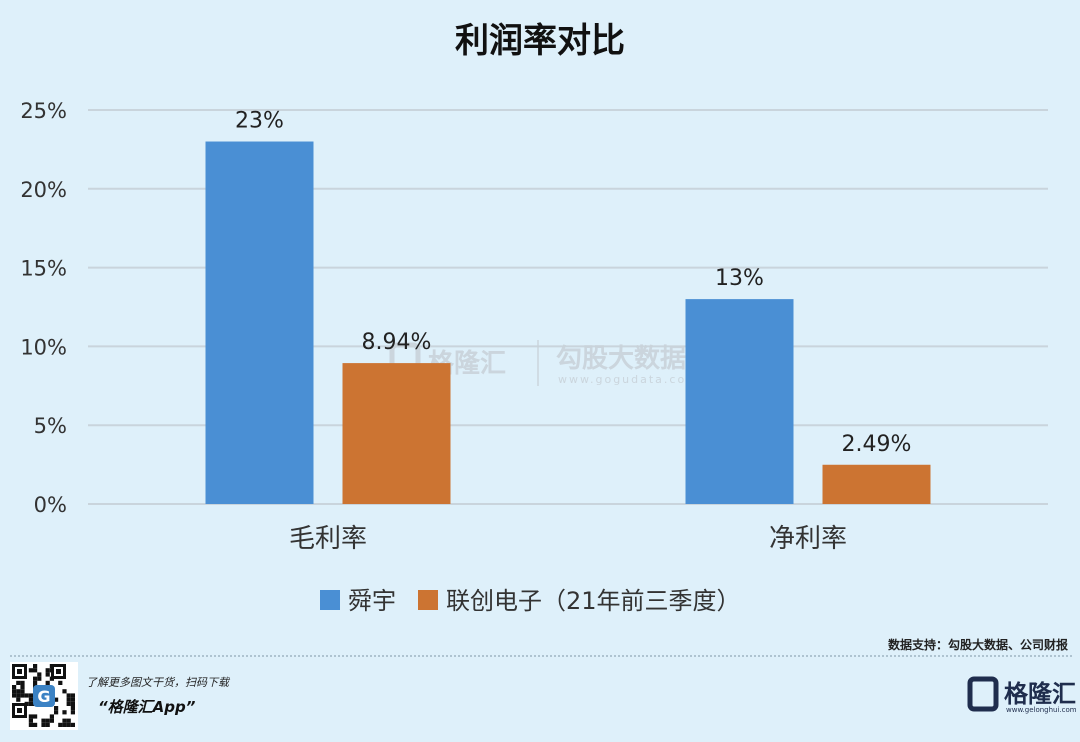 This screenshot has width=1080, height=742. What do you see at coordinates (43, 111) in the screenshot?
I see `y-tick-label: 25%` at bounding box center [43, 111].